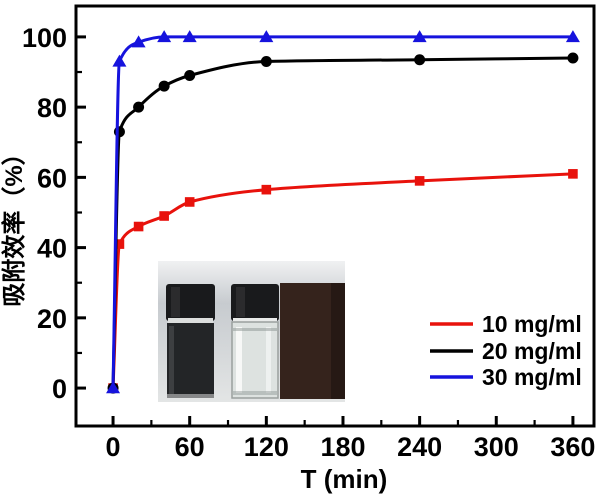 Image resolution: width=600 pixels, height=499 pixels. Describe the element at coordinates (52, 249) in the screenshot. I see `y-tick-label: 40` at that location.